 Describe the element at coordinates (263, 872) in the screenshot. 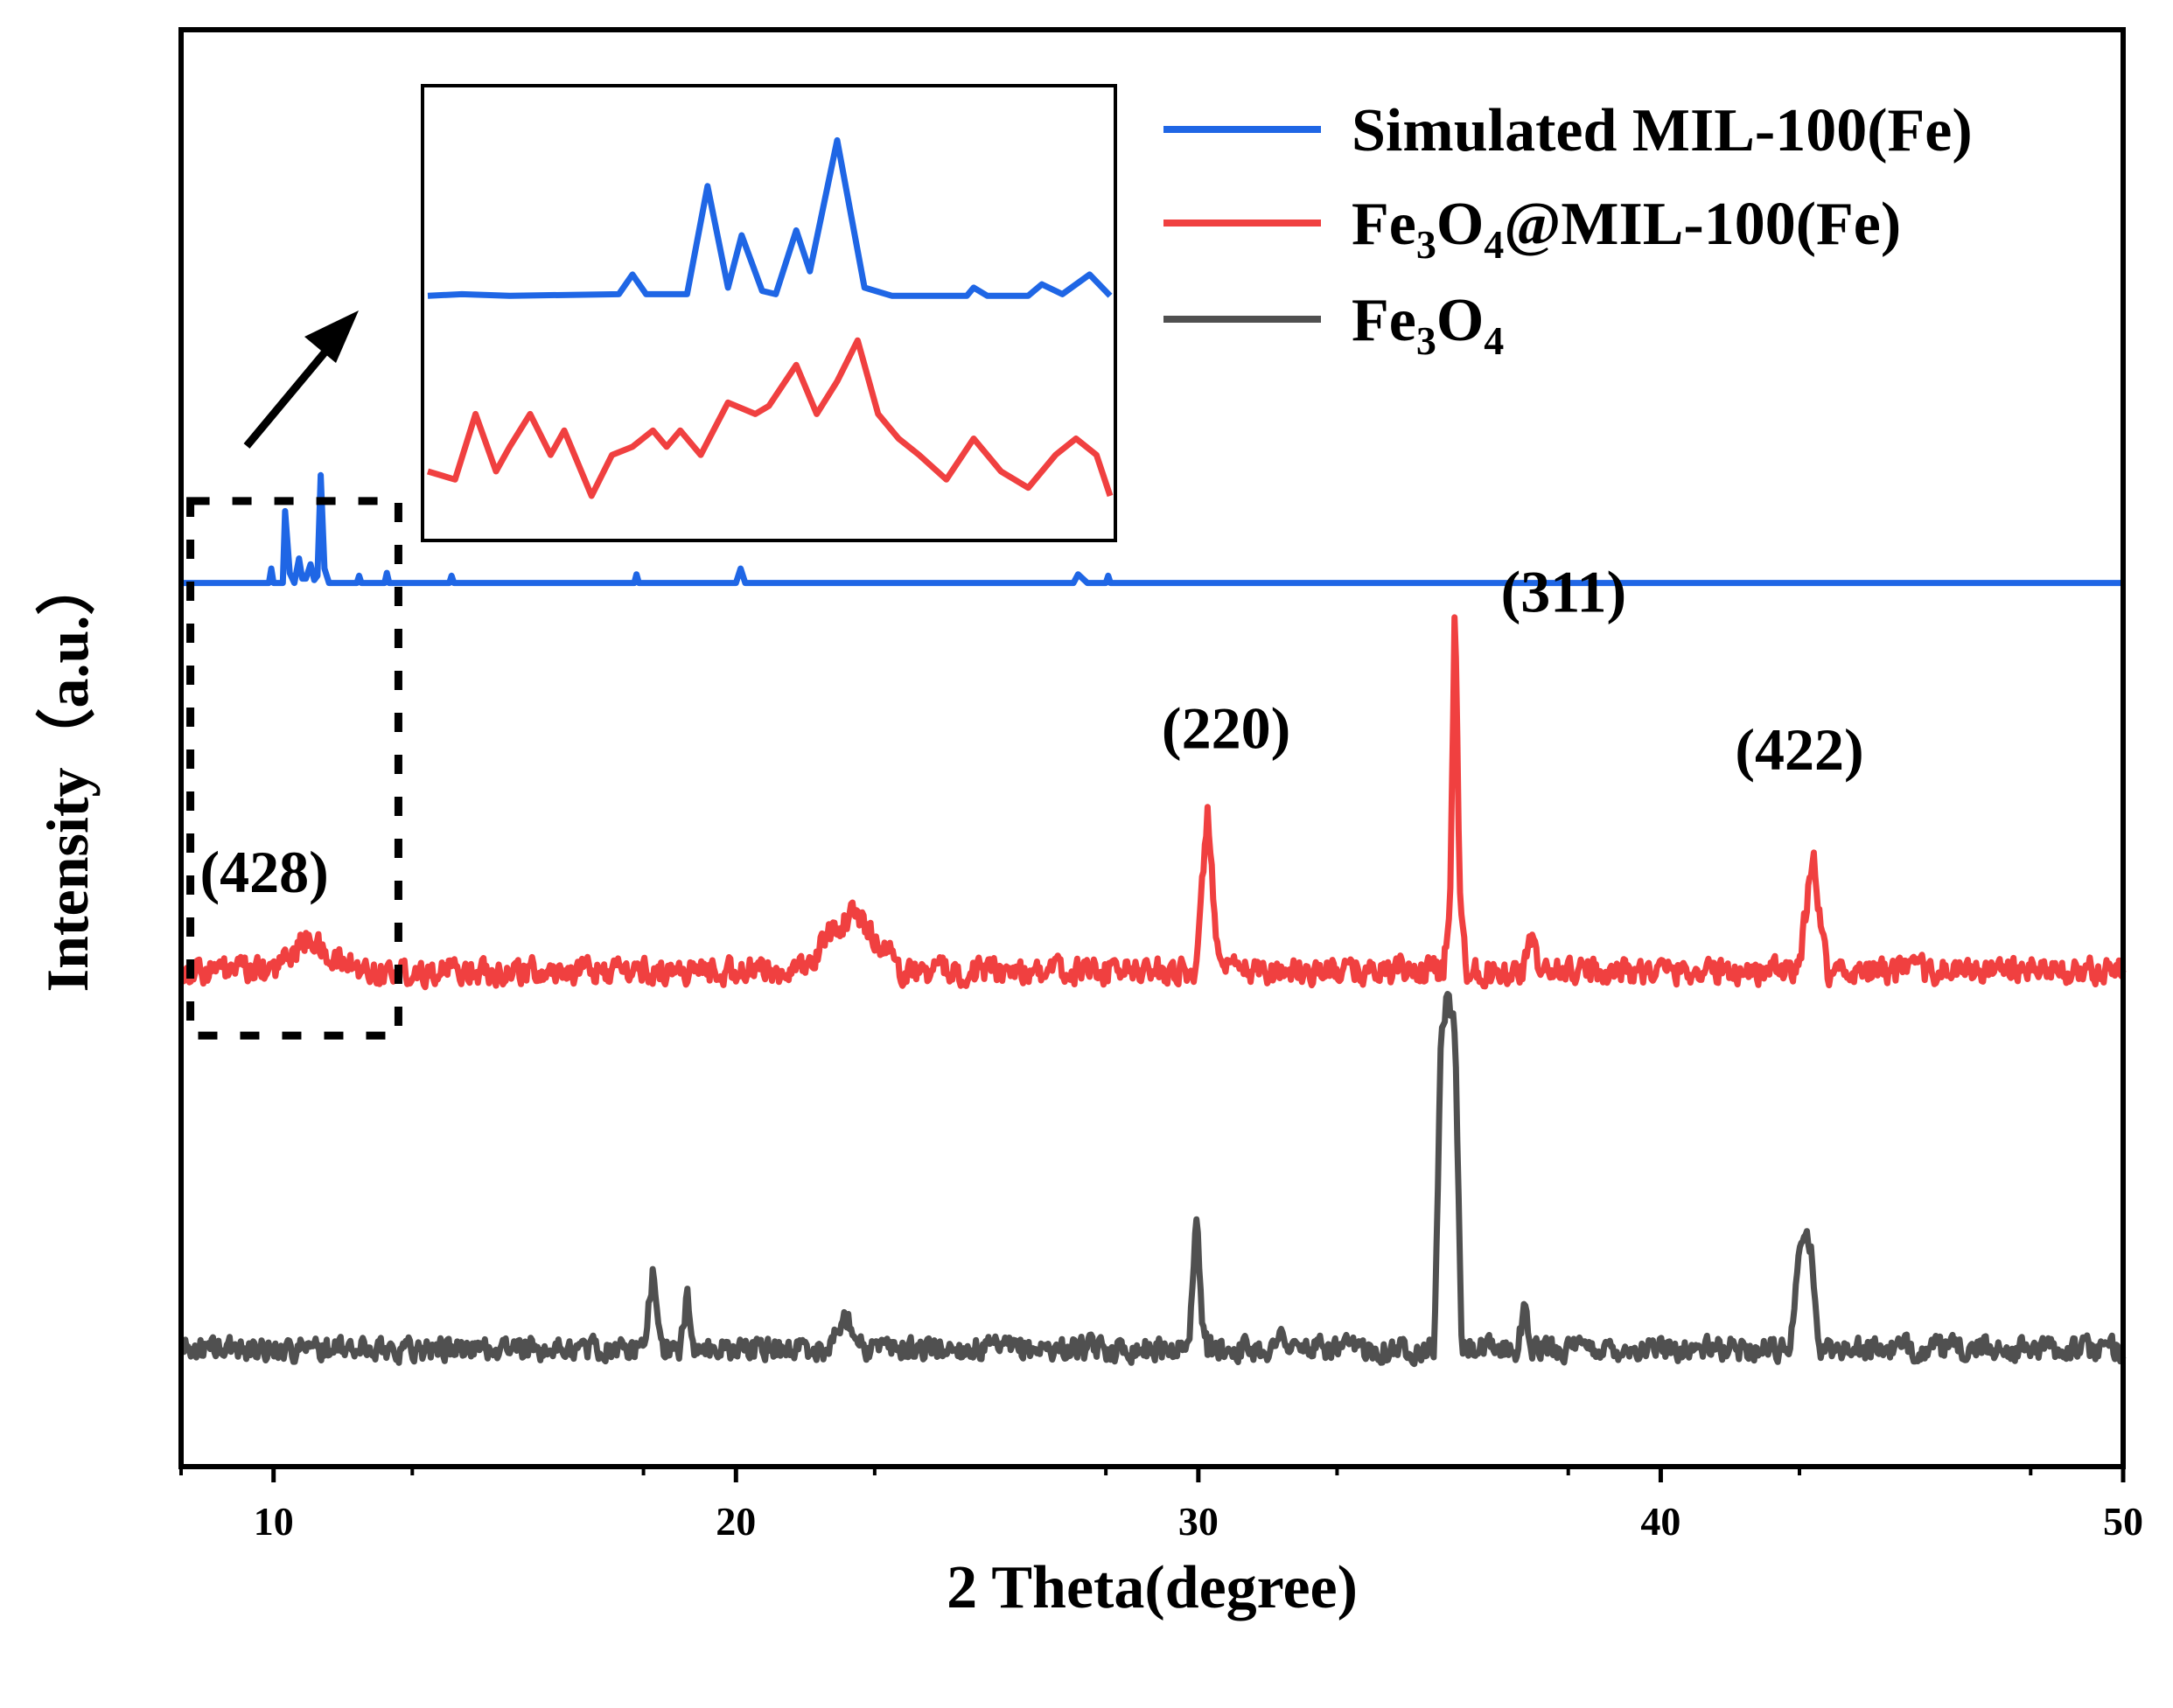

I see `peak-label-0: (428)` at that location.